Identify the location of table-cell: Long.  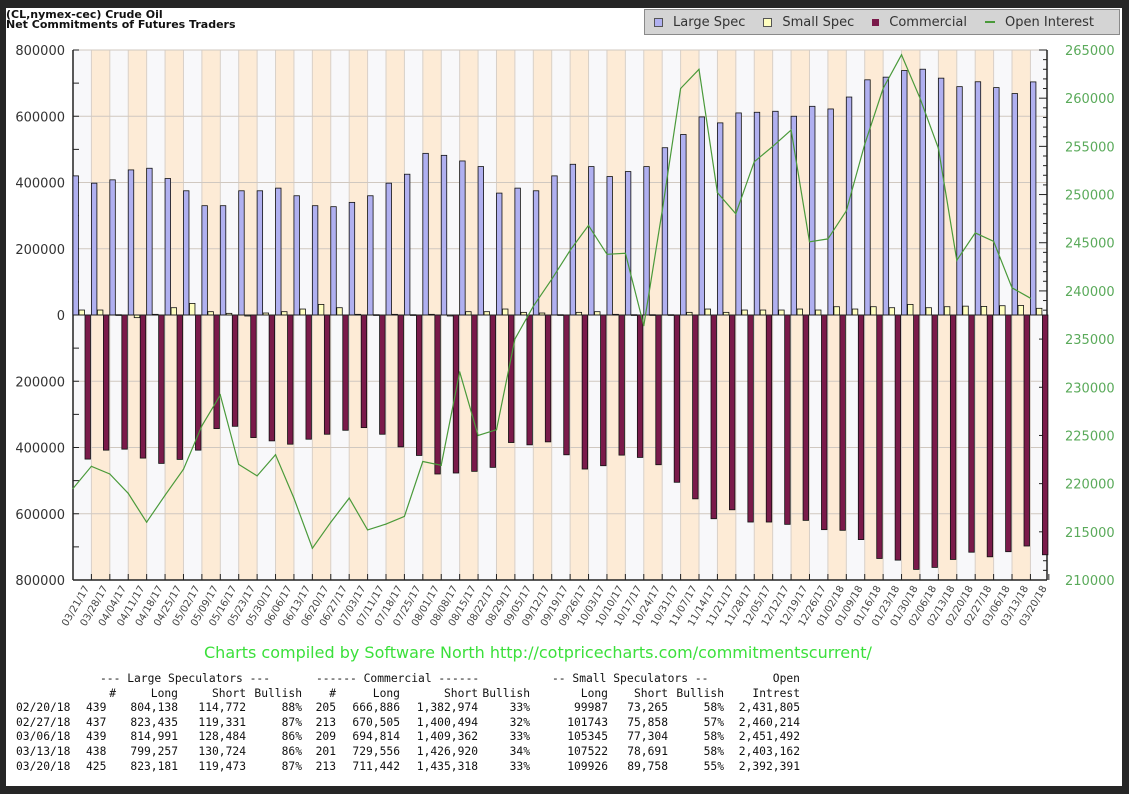
(386, 693).